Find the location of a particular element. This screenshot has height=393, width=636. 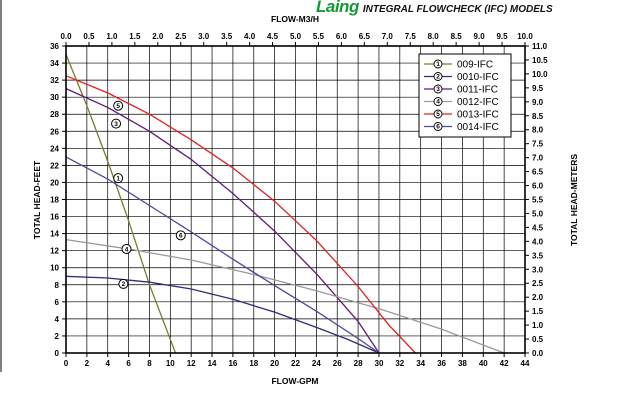

y-tick-label: 2 is located at coordinates (57, 336).